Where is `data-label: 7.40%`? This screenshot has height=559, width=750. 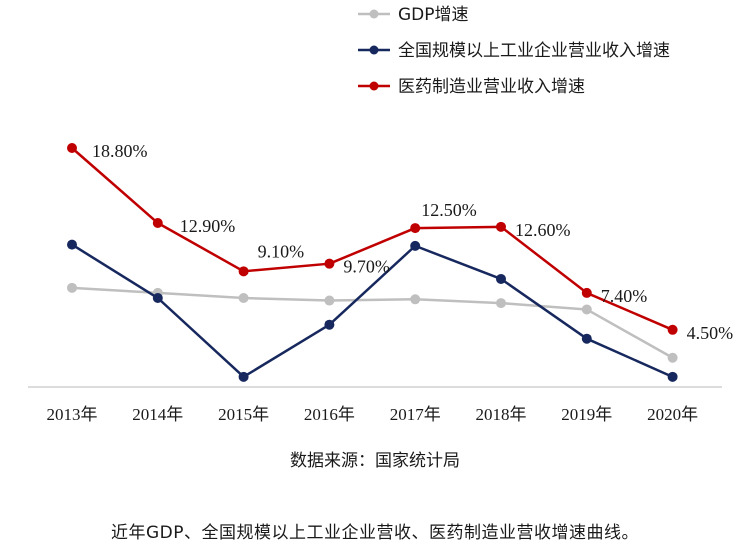 data-label: 7.40% is located at coordinates (624, 296).